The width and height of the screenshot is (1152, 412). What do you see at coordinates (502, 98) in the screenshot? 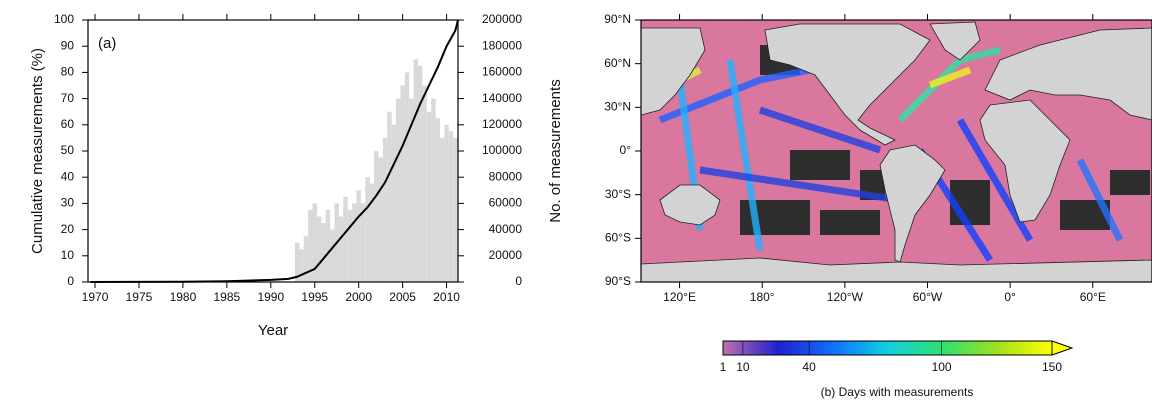
I see `y2-tick-label: 140000` at bounding box center [502, 98].